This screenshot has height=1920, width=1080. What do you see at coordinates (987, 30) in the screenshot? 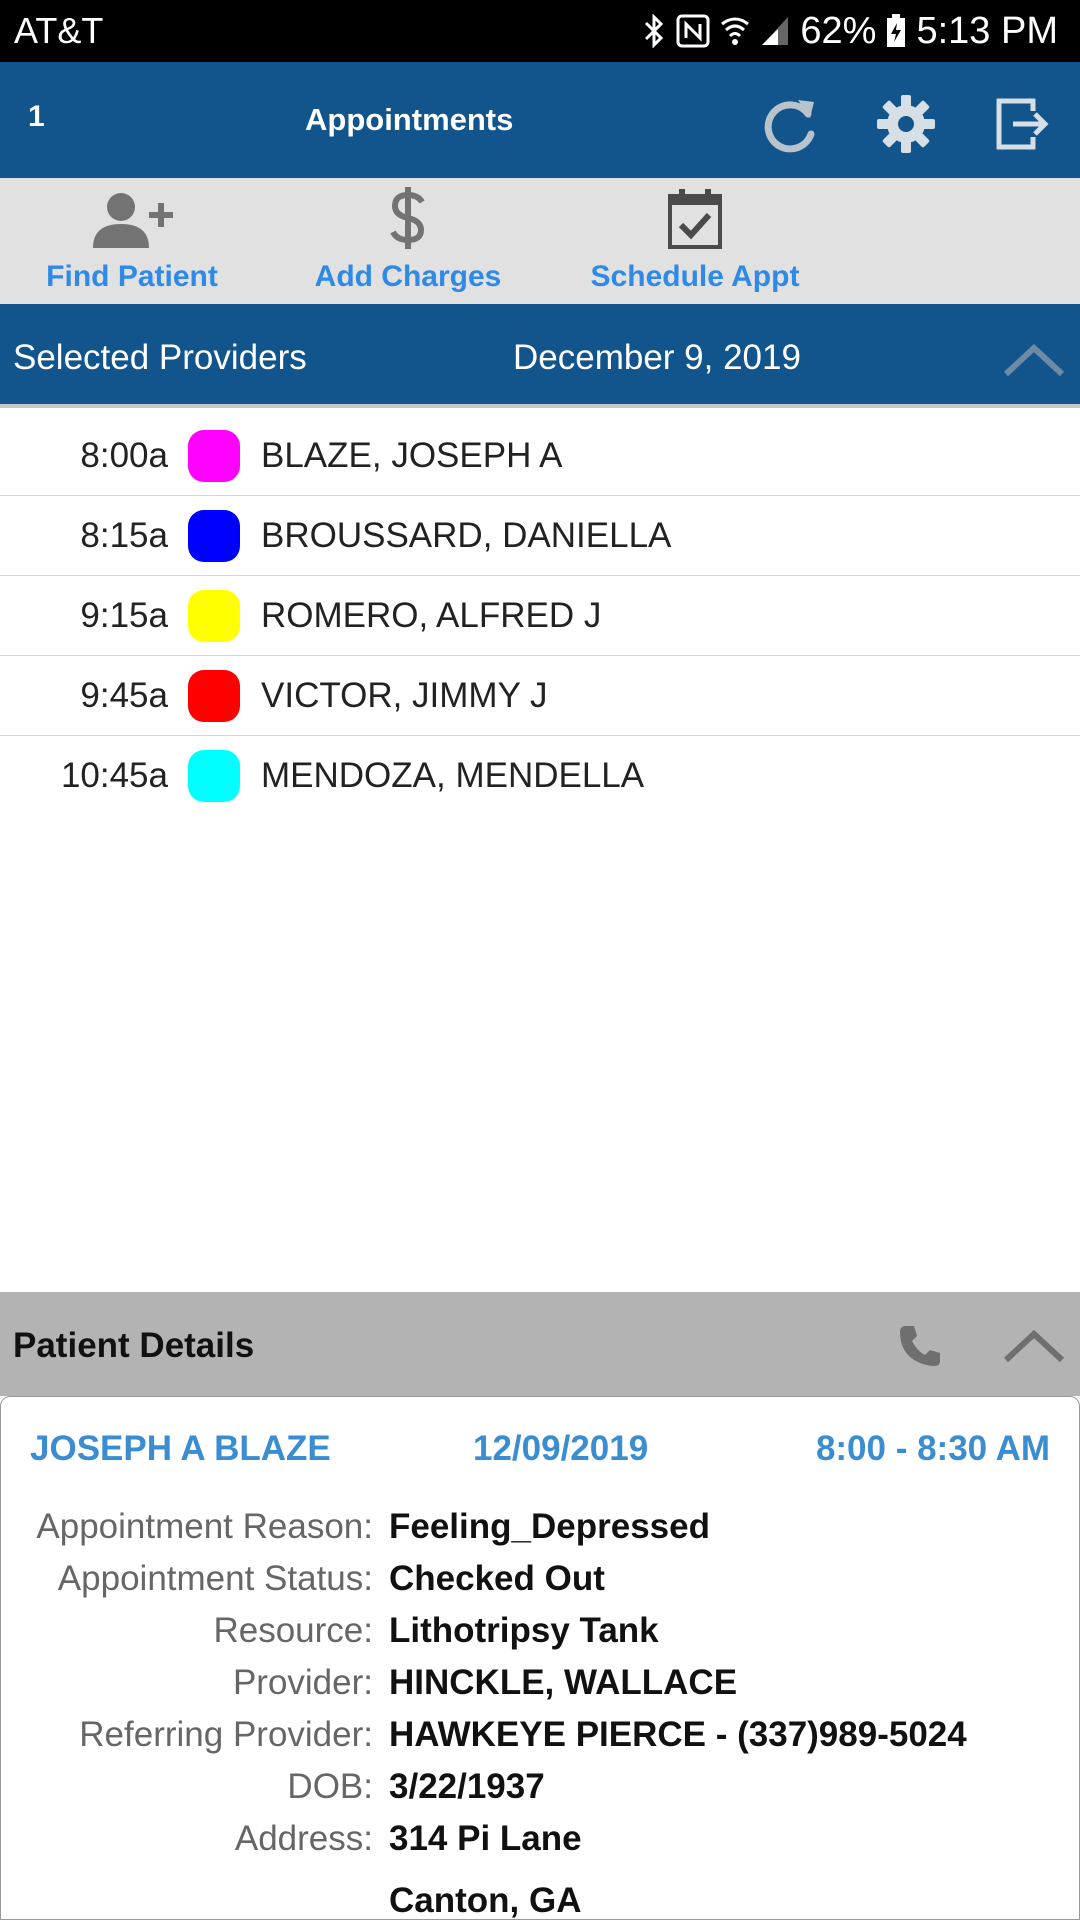
I see `clock: 5:13 PM` at bounding box center [987, 30].